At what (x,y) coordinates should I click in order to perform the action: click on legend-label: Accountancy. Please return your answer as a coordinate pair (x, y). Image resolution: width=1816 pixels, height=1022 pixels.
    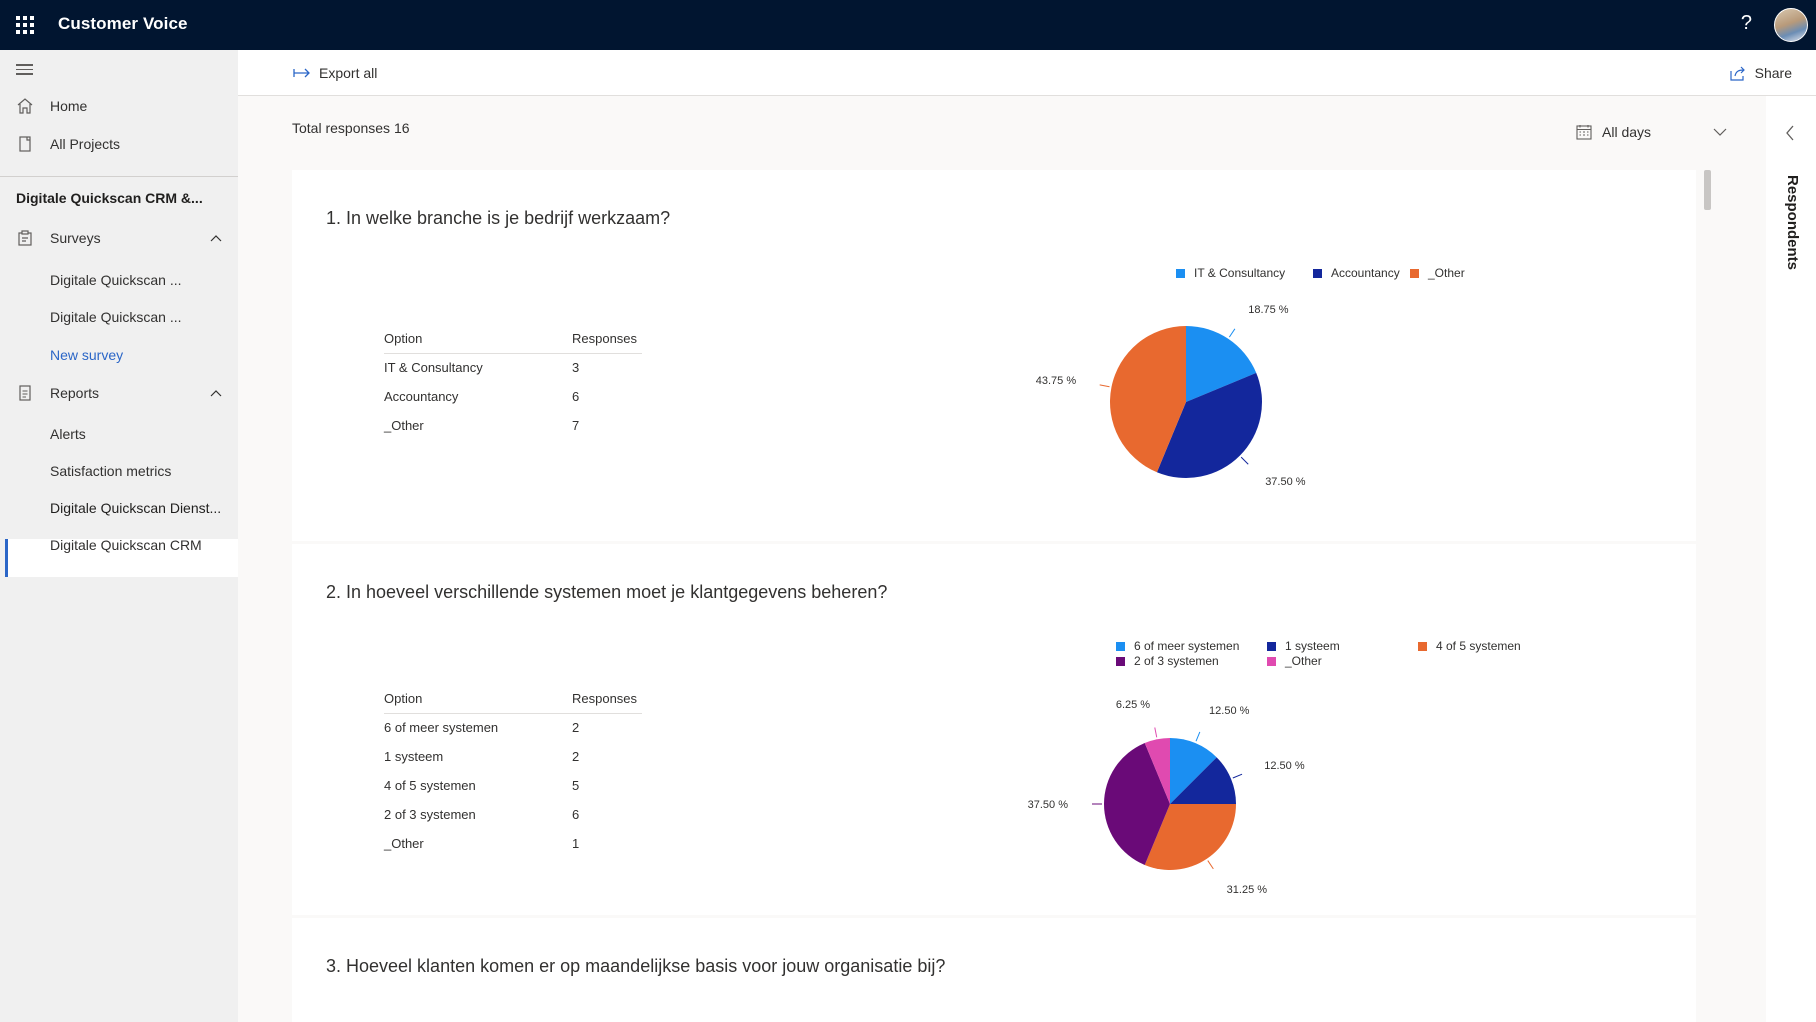
    Looking at the image, I should click on (1365, 273).